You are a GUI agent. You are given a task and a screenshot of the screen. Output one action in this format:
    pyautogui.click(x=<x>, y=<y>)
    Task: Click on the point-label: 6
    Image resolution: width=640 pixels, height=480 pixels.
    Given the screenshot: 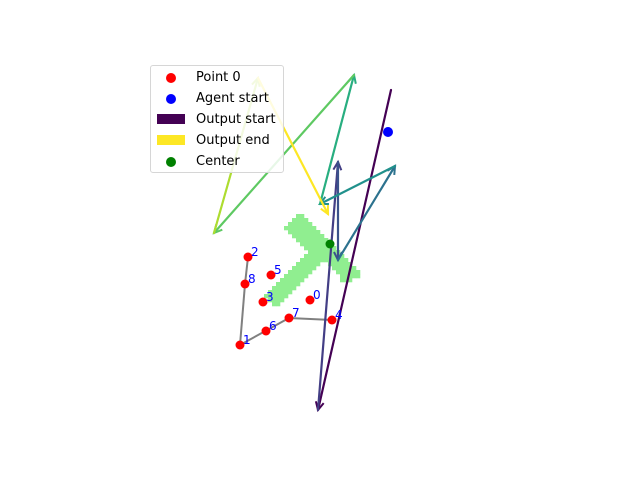 What is the action you would take?
    pyautogui.click(x=273, y=326)
    